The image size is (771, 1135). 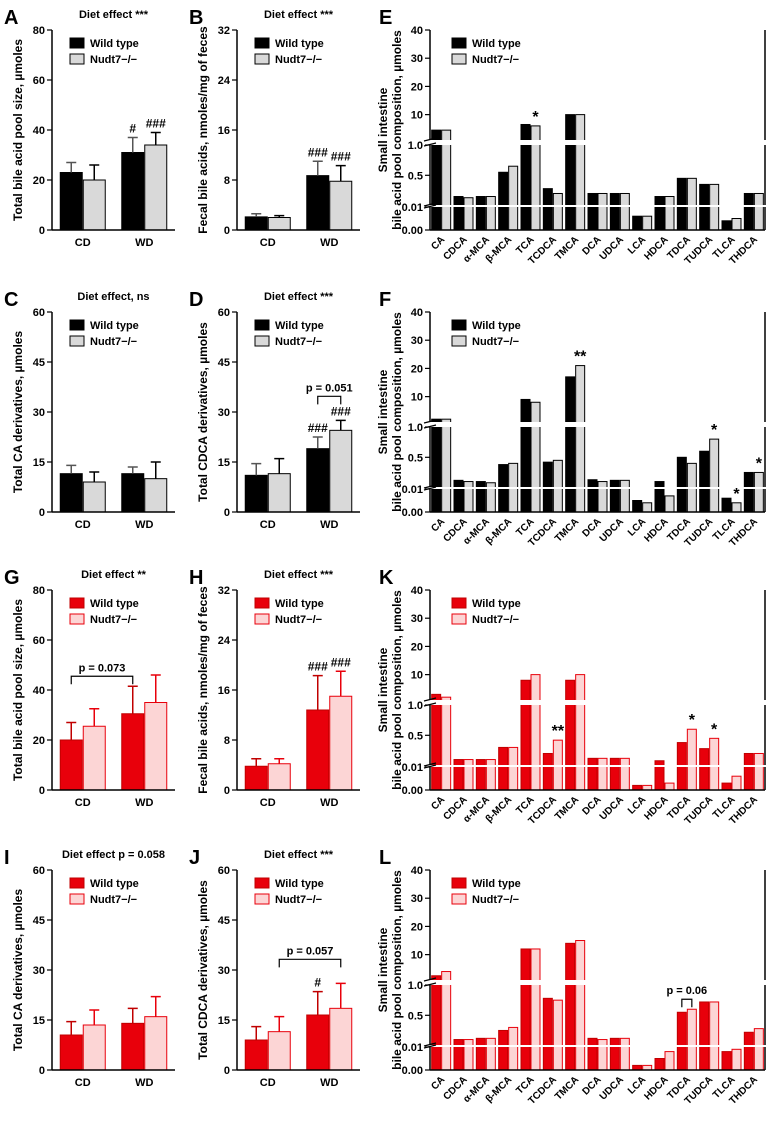 I want to click on y-axis-label: bile acid pool composition, µmoles, so click(x=397, y=970).